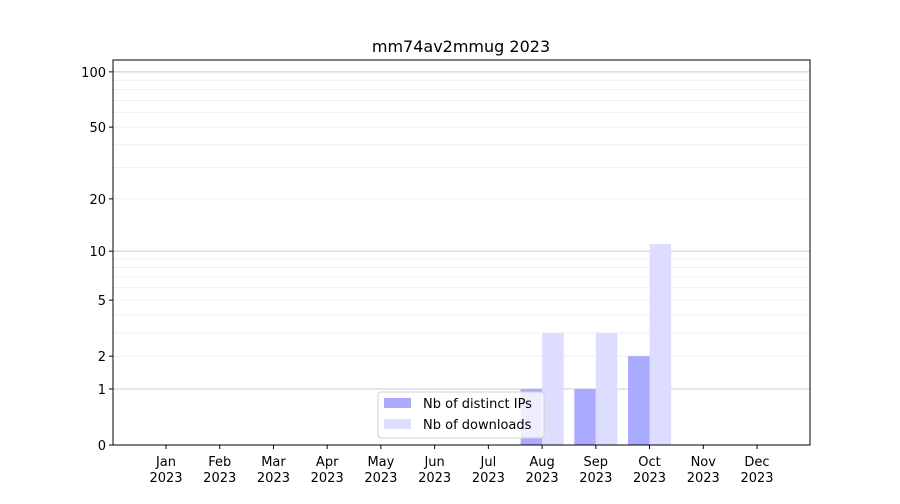 This screenshot has height=504, width=900. Describe the element at coordinates (273, 470) in the screenshot. I see `x-tick-label: Mar 2023` at that location.